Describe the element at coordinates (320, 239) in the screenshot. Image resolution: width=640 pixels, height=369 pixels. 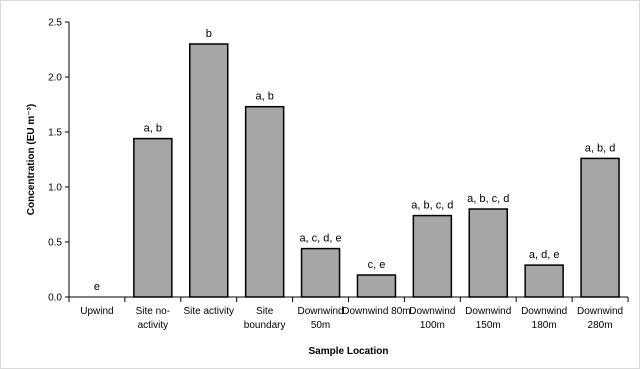
I see `significance-label: a, c, d, e` at that location.